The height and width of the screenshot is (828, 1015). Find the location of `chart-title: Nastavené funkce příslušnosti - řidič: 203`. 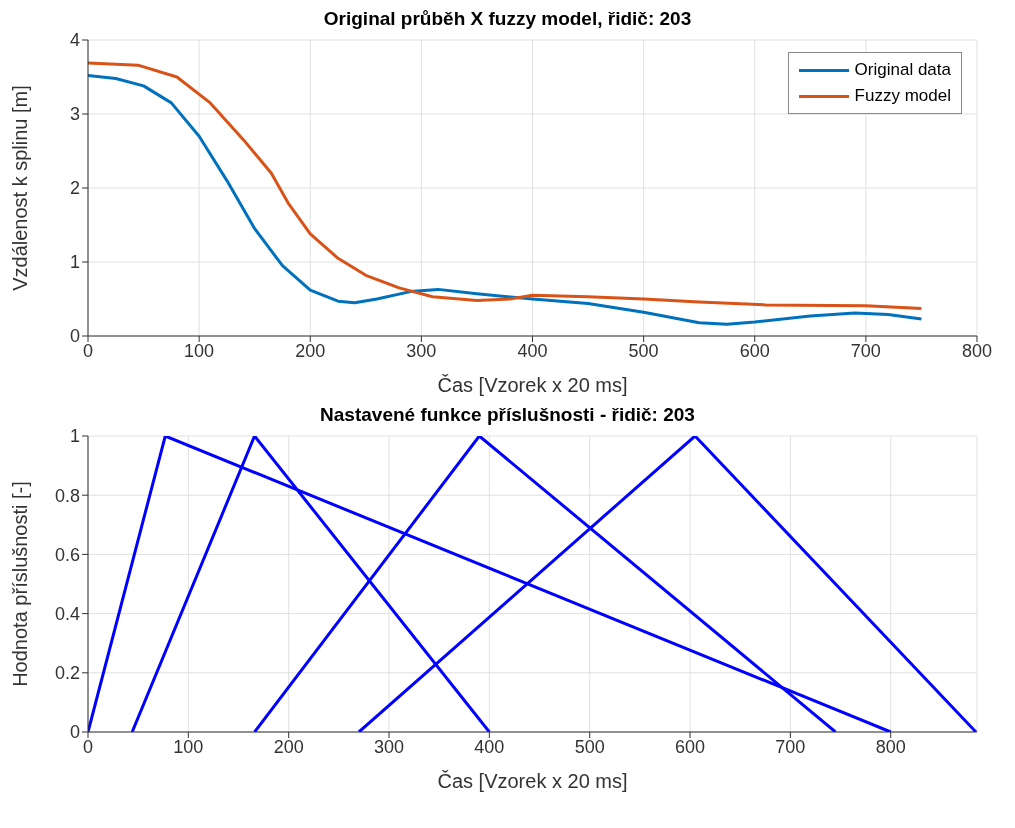

chart-title: Nastavené funkce příslušnosti - řidič: 203 is located at coordinates (507, 415).